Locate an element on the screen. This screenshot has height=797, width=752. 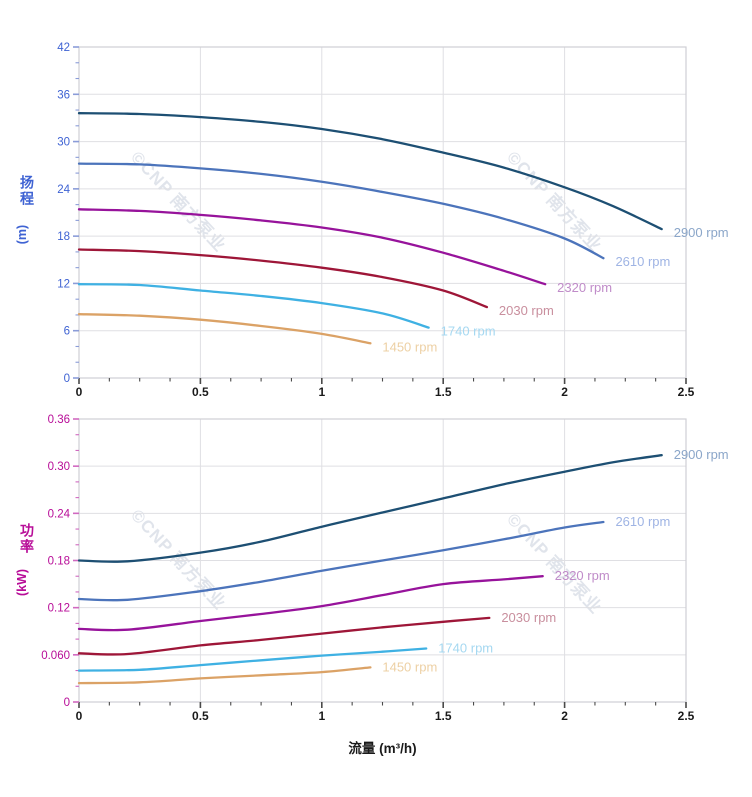
y-axis-title: 扬 is located at coordinates (27, 183).